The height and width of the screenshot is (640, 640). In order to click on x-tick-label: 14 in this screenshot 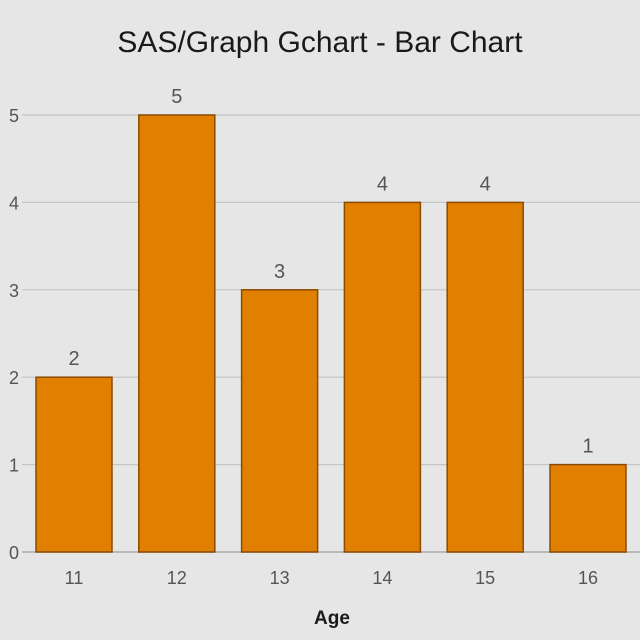, I will do `click(382, 578)`.